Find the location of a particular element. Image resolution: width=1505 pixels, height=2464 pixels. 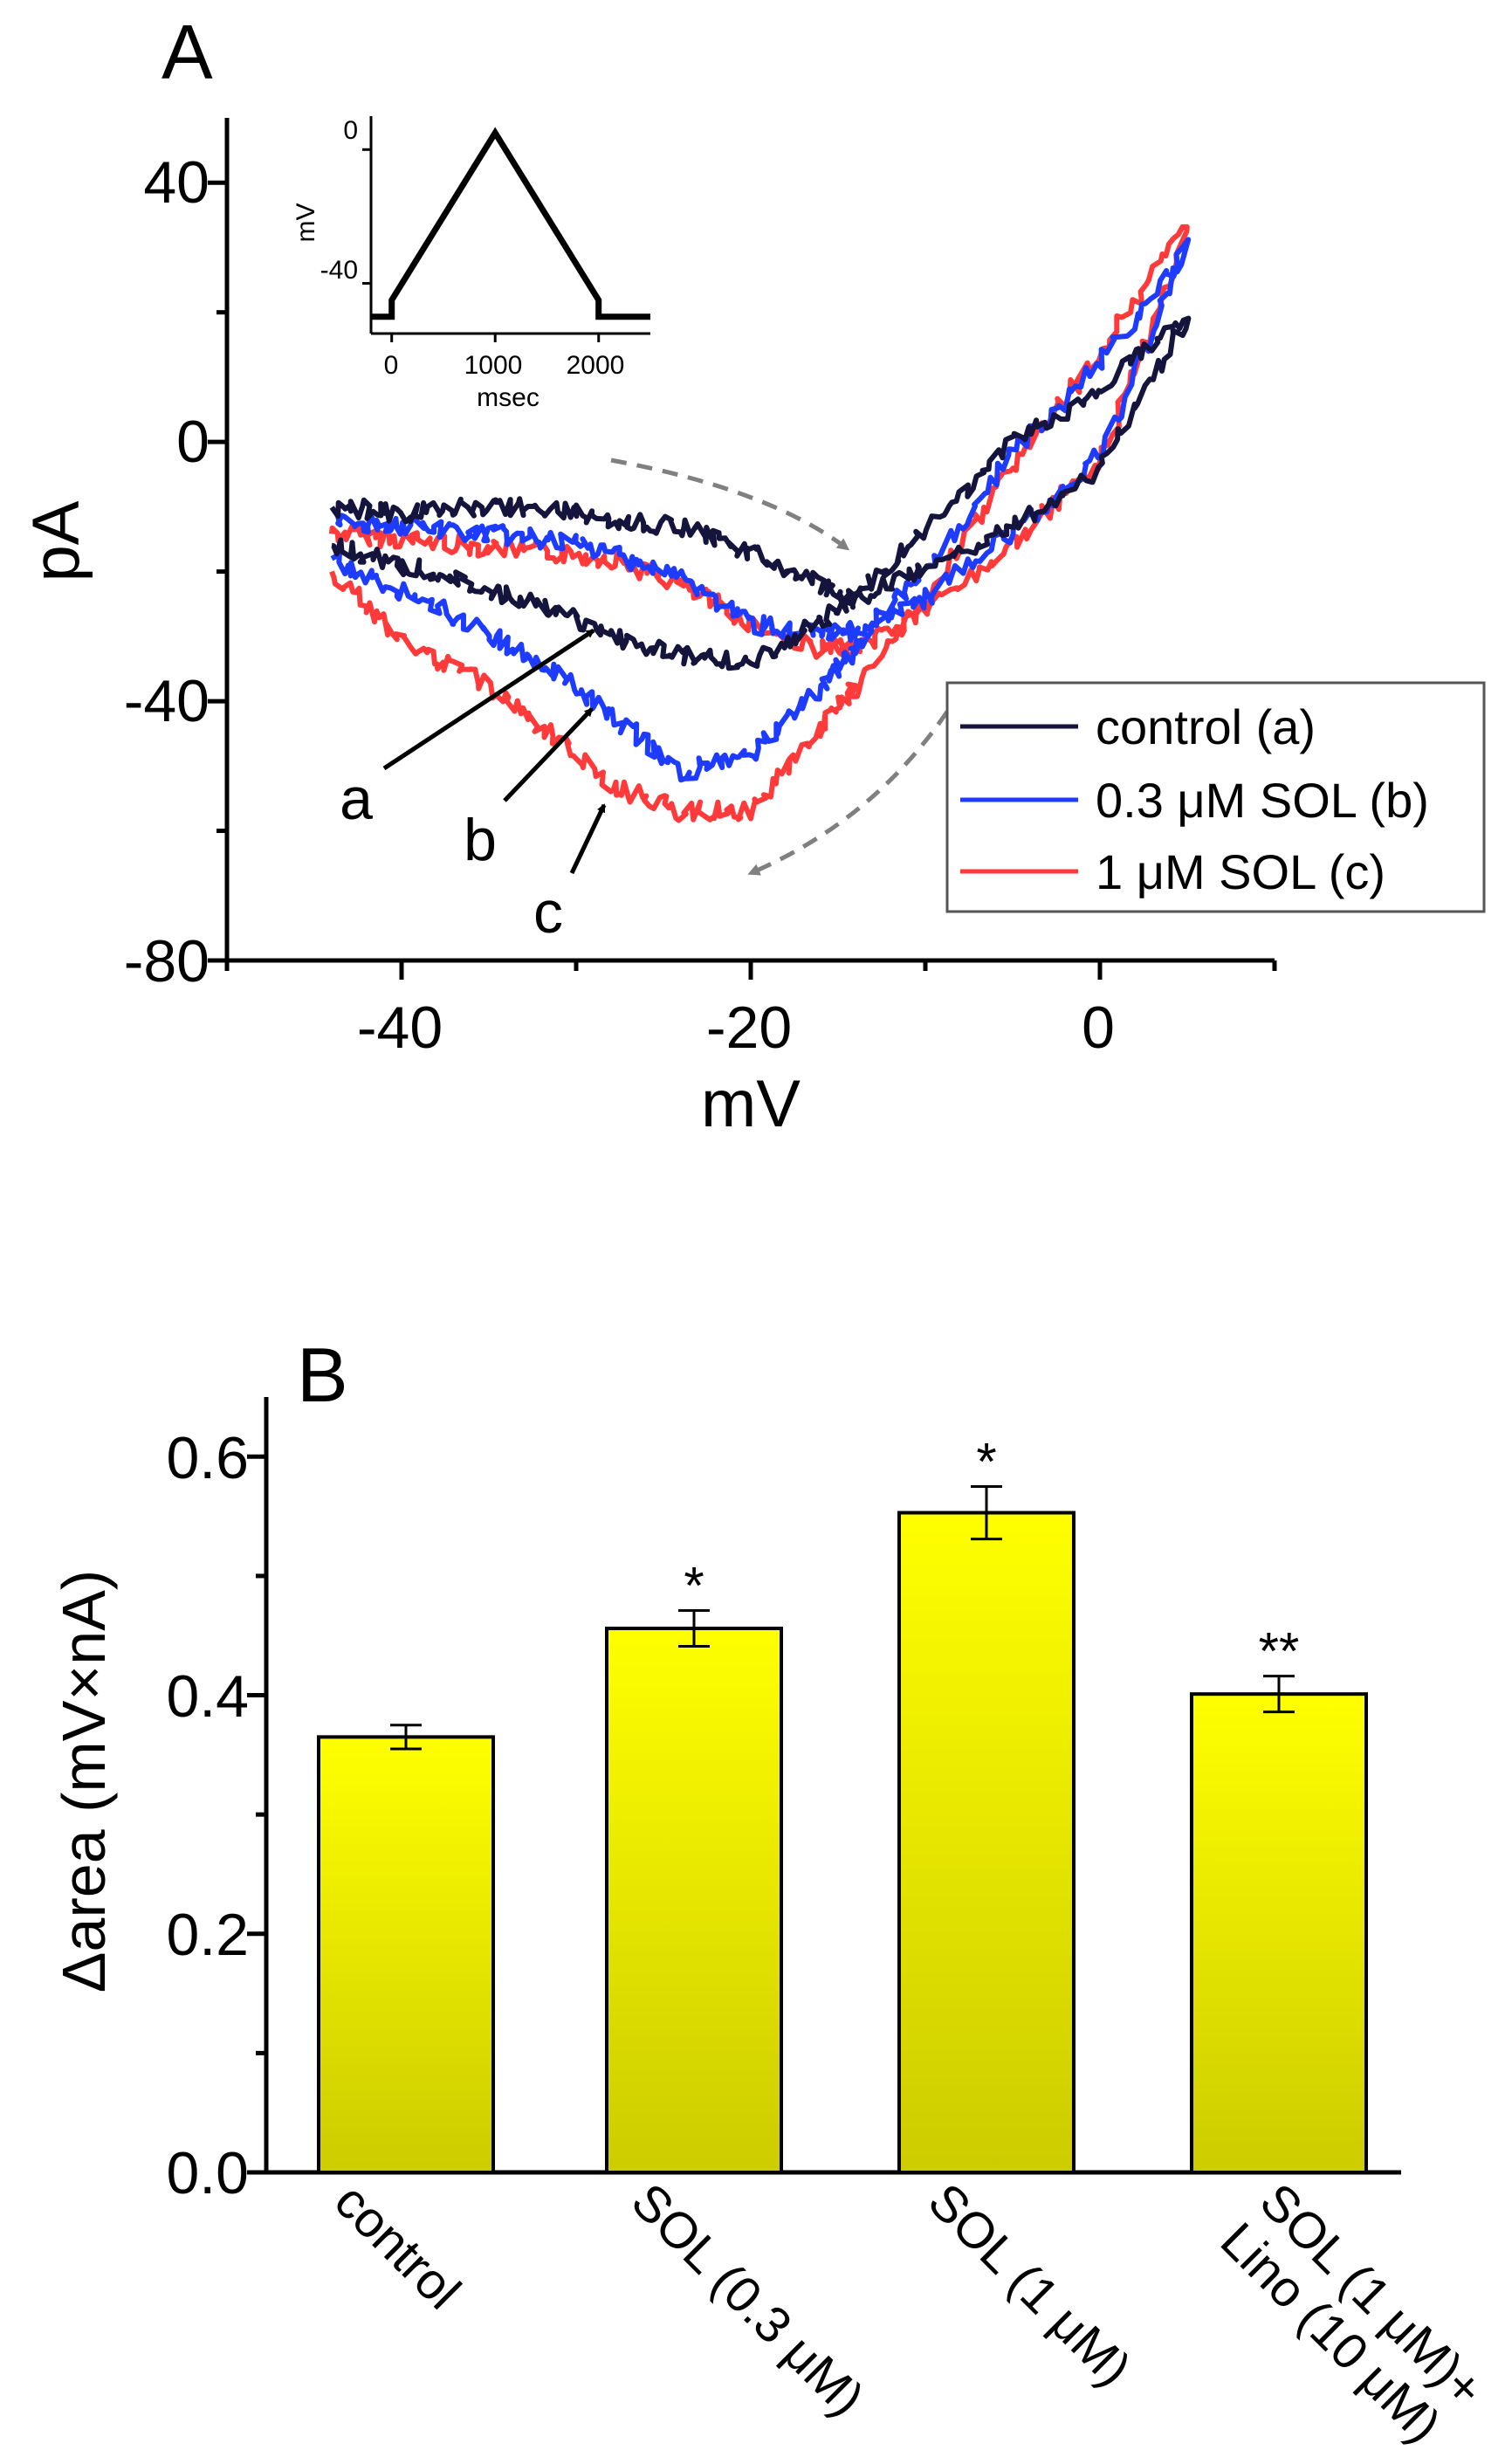

inset-x-axis-label: msec is located at coordinates (508, 397).